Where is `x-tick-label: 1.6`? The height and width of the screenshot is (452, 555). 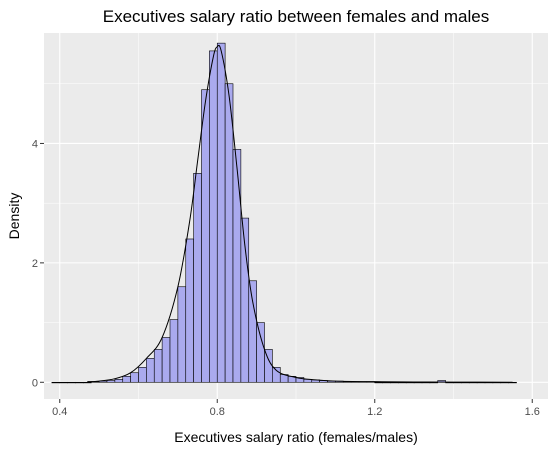 x-tick-label: 1.6 is located at coordinates (532, 412).